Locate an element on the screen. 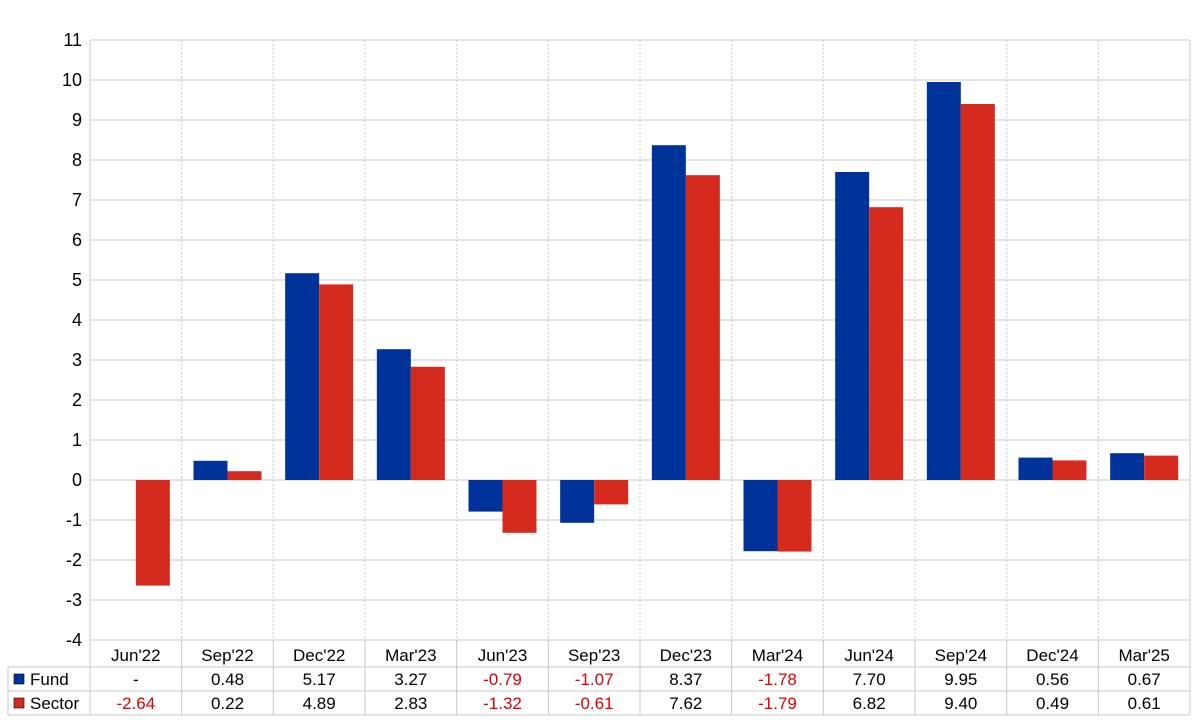  data-label-sector: -0.61 is located at coordinates (594, 703).